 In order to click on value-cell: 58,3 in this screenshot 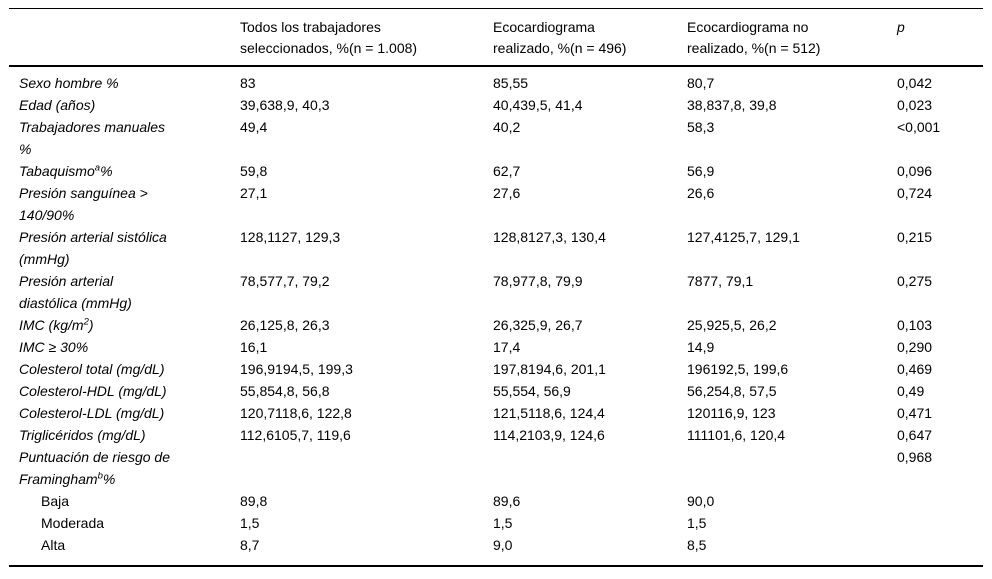, I will do `click(792, 138)`.